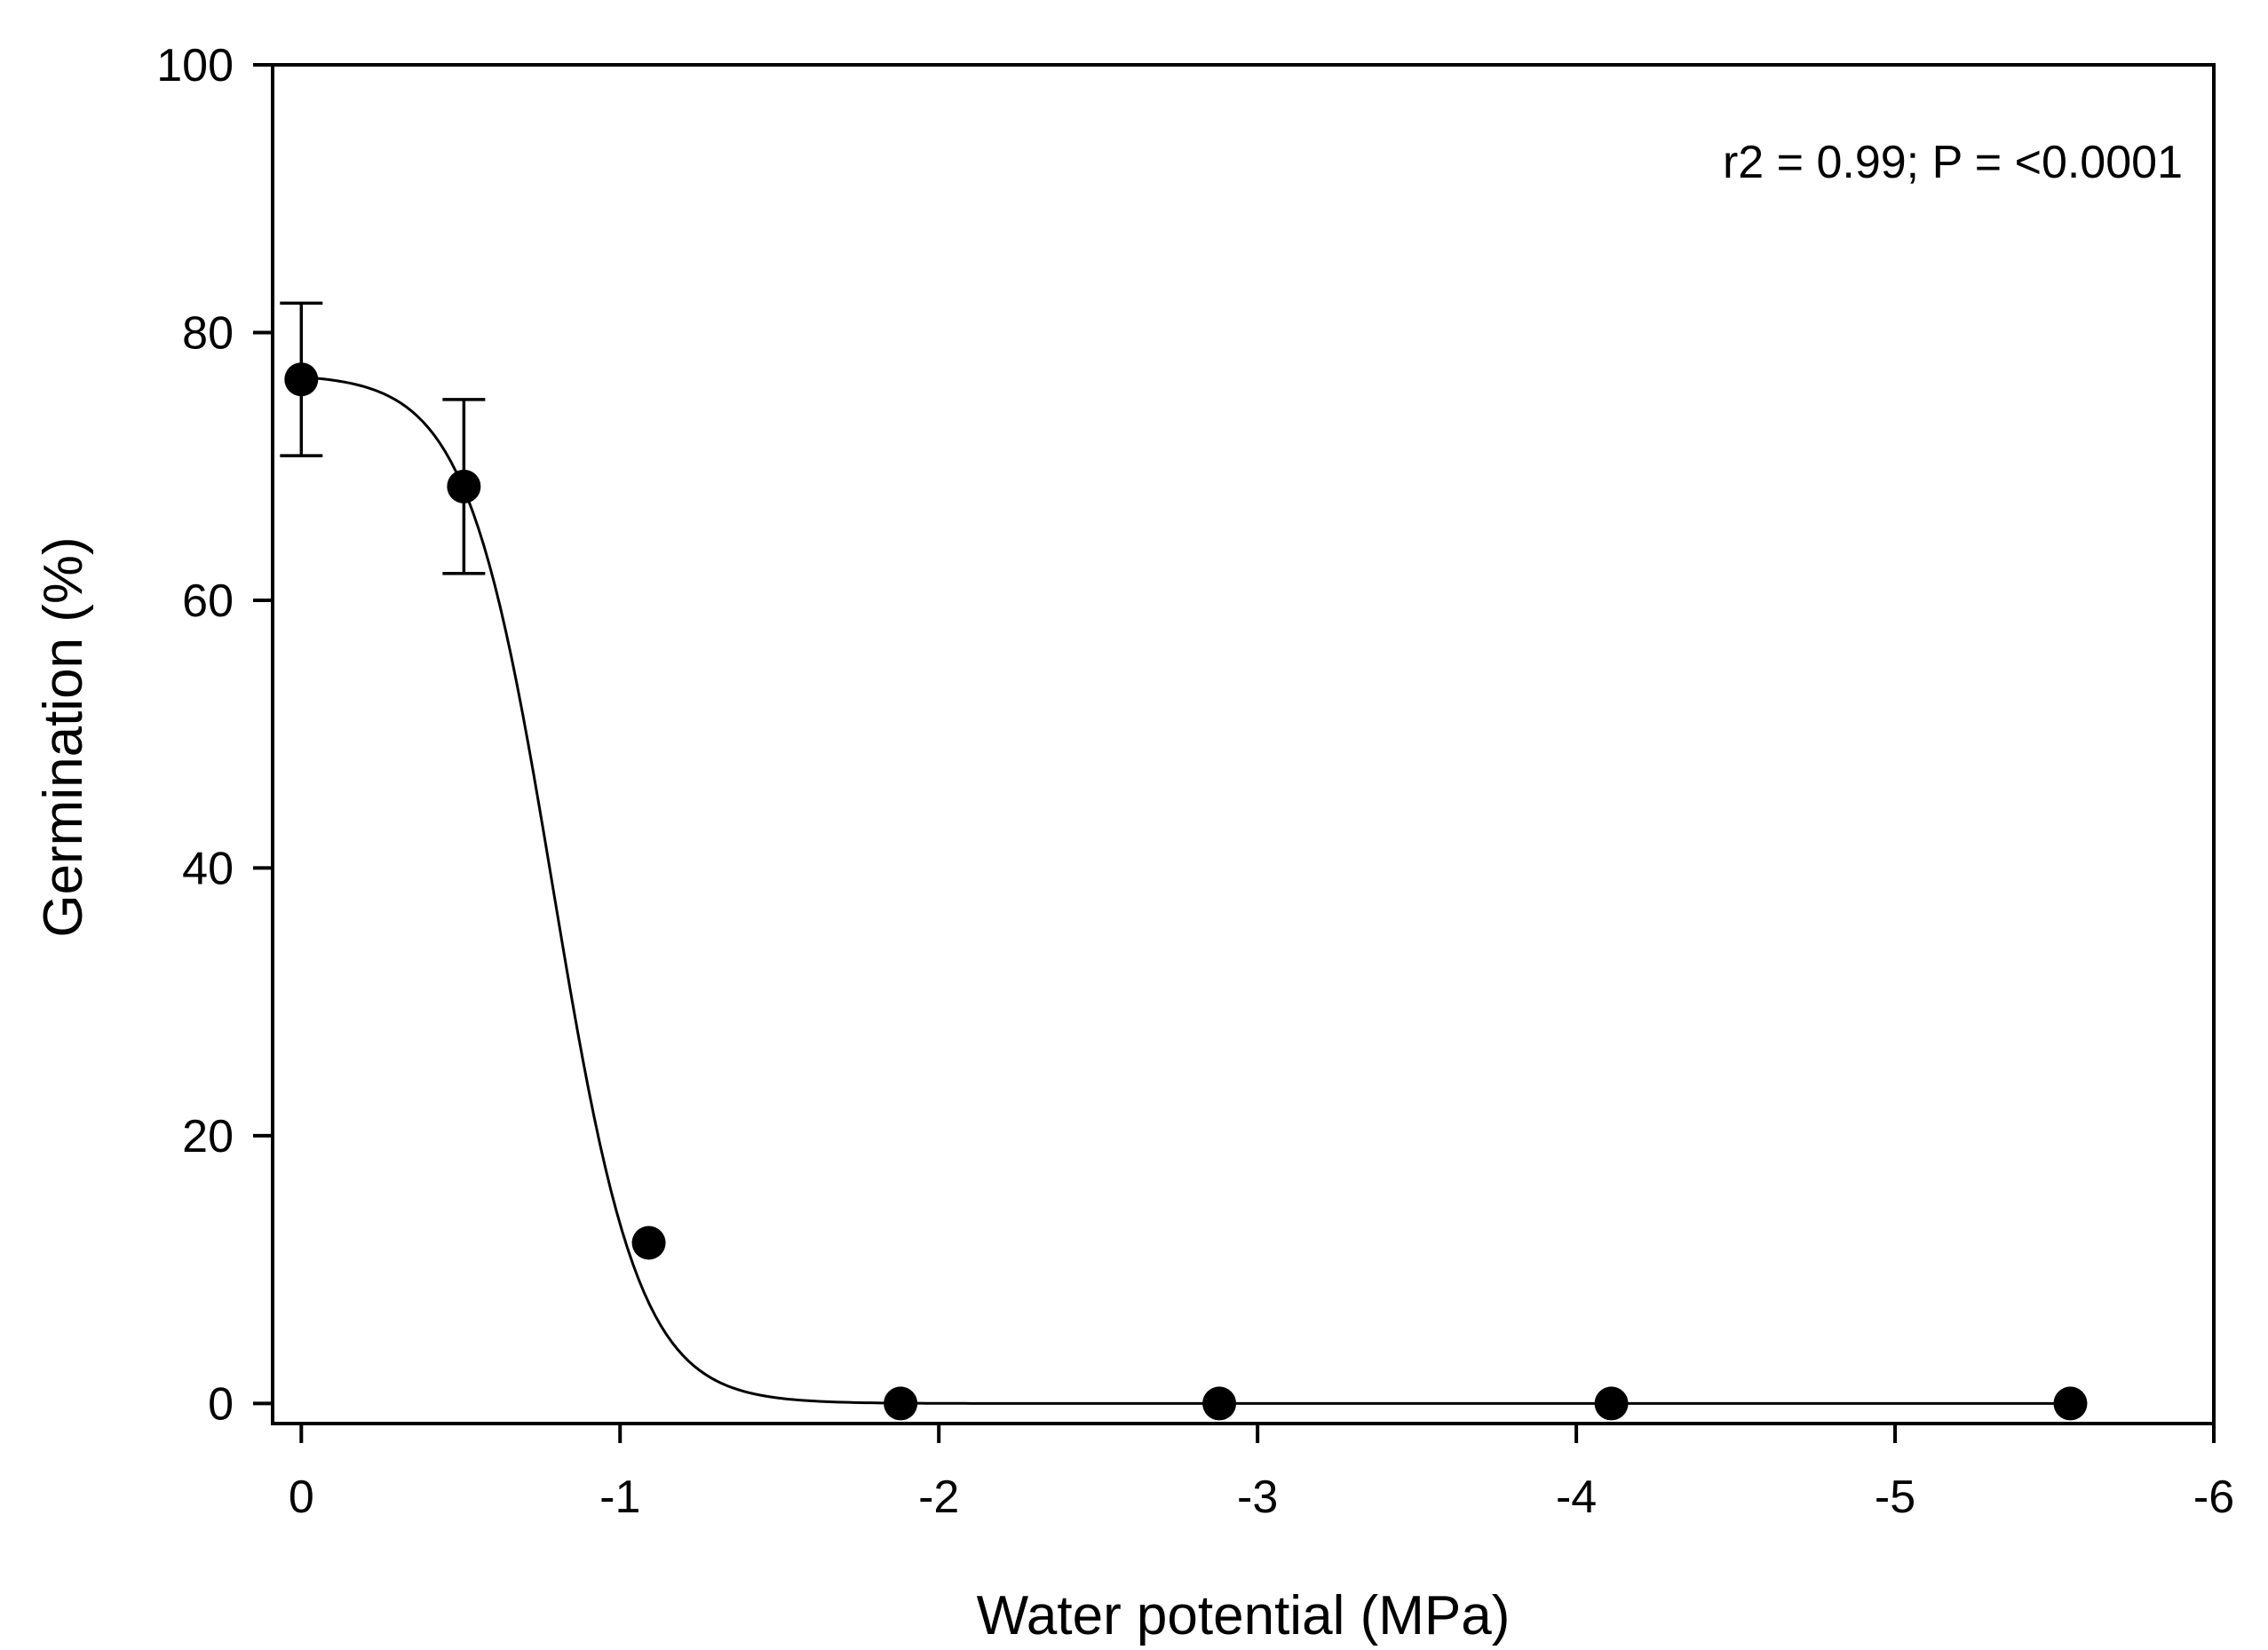  Describe the element at coordinates (195, 65) in the screenshot. I see `y-tick-label: 100` at that location.